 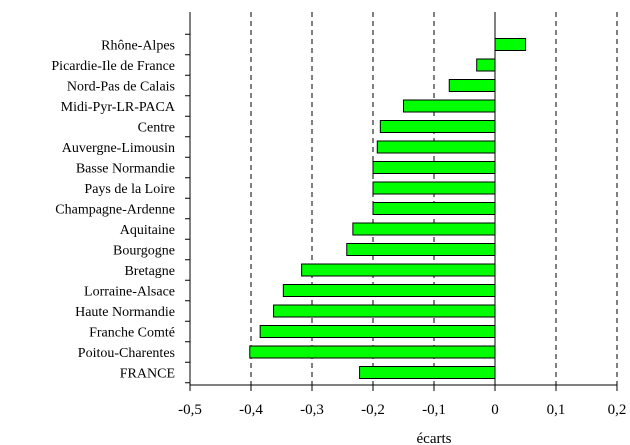 What do you see at coordinates (121, 87) in the screenshot?
I see `category-label: Nord-Pas de Calais` at bounding box center [121, 87].